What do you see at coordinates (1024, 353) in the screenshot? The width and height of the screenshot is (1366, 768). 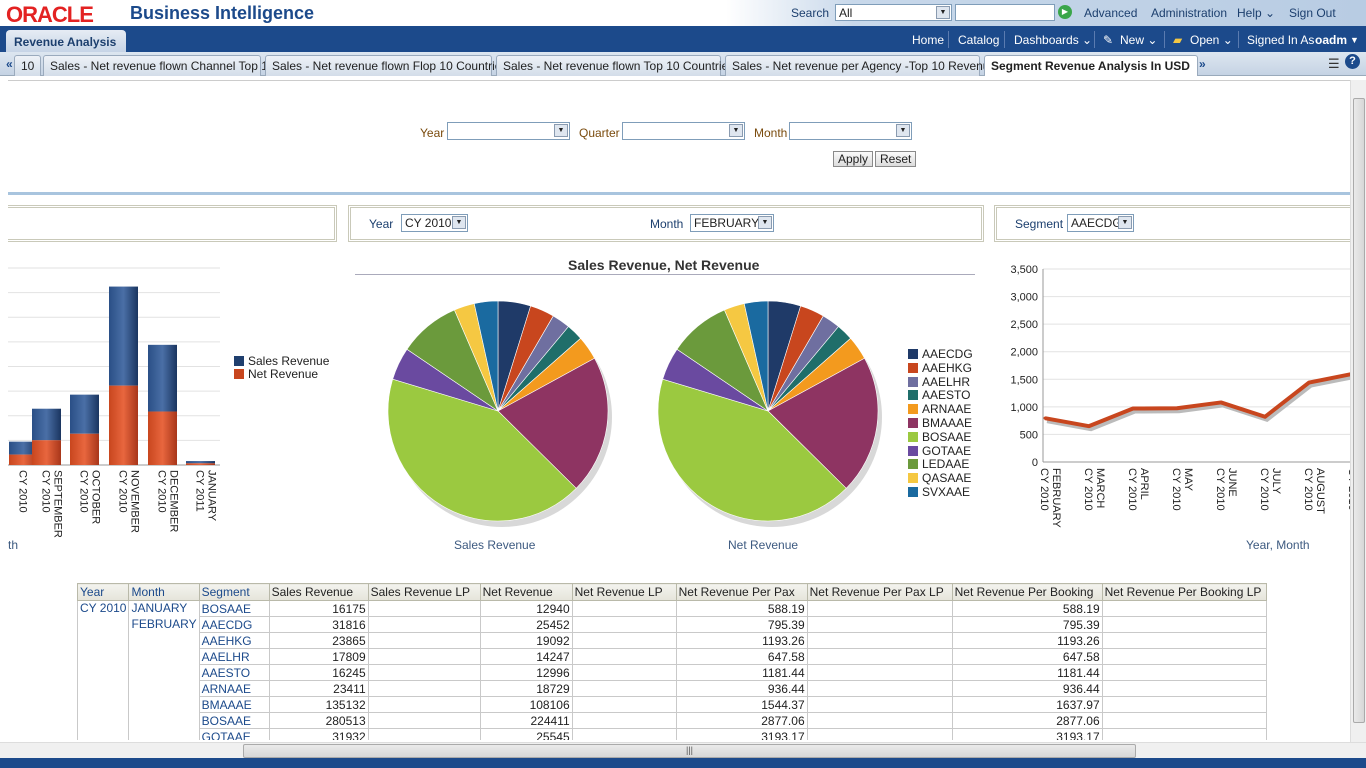 I see `line-ytick-label: 2,000` at bounding box center [1024, 353].